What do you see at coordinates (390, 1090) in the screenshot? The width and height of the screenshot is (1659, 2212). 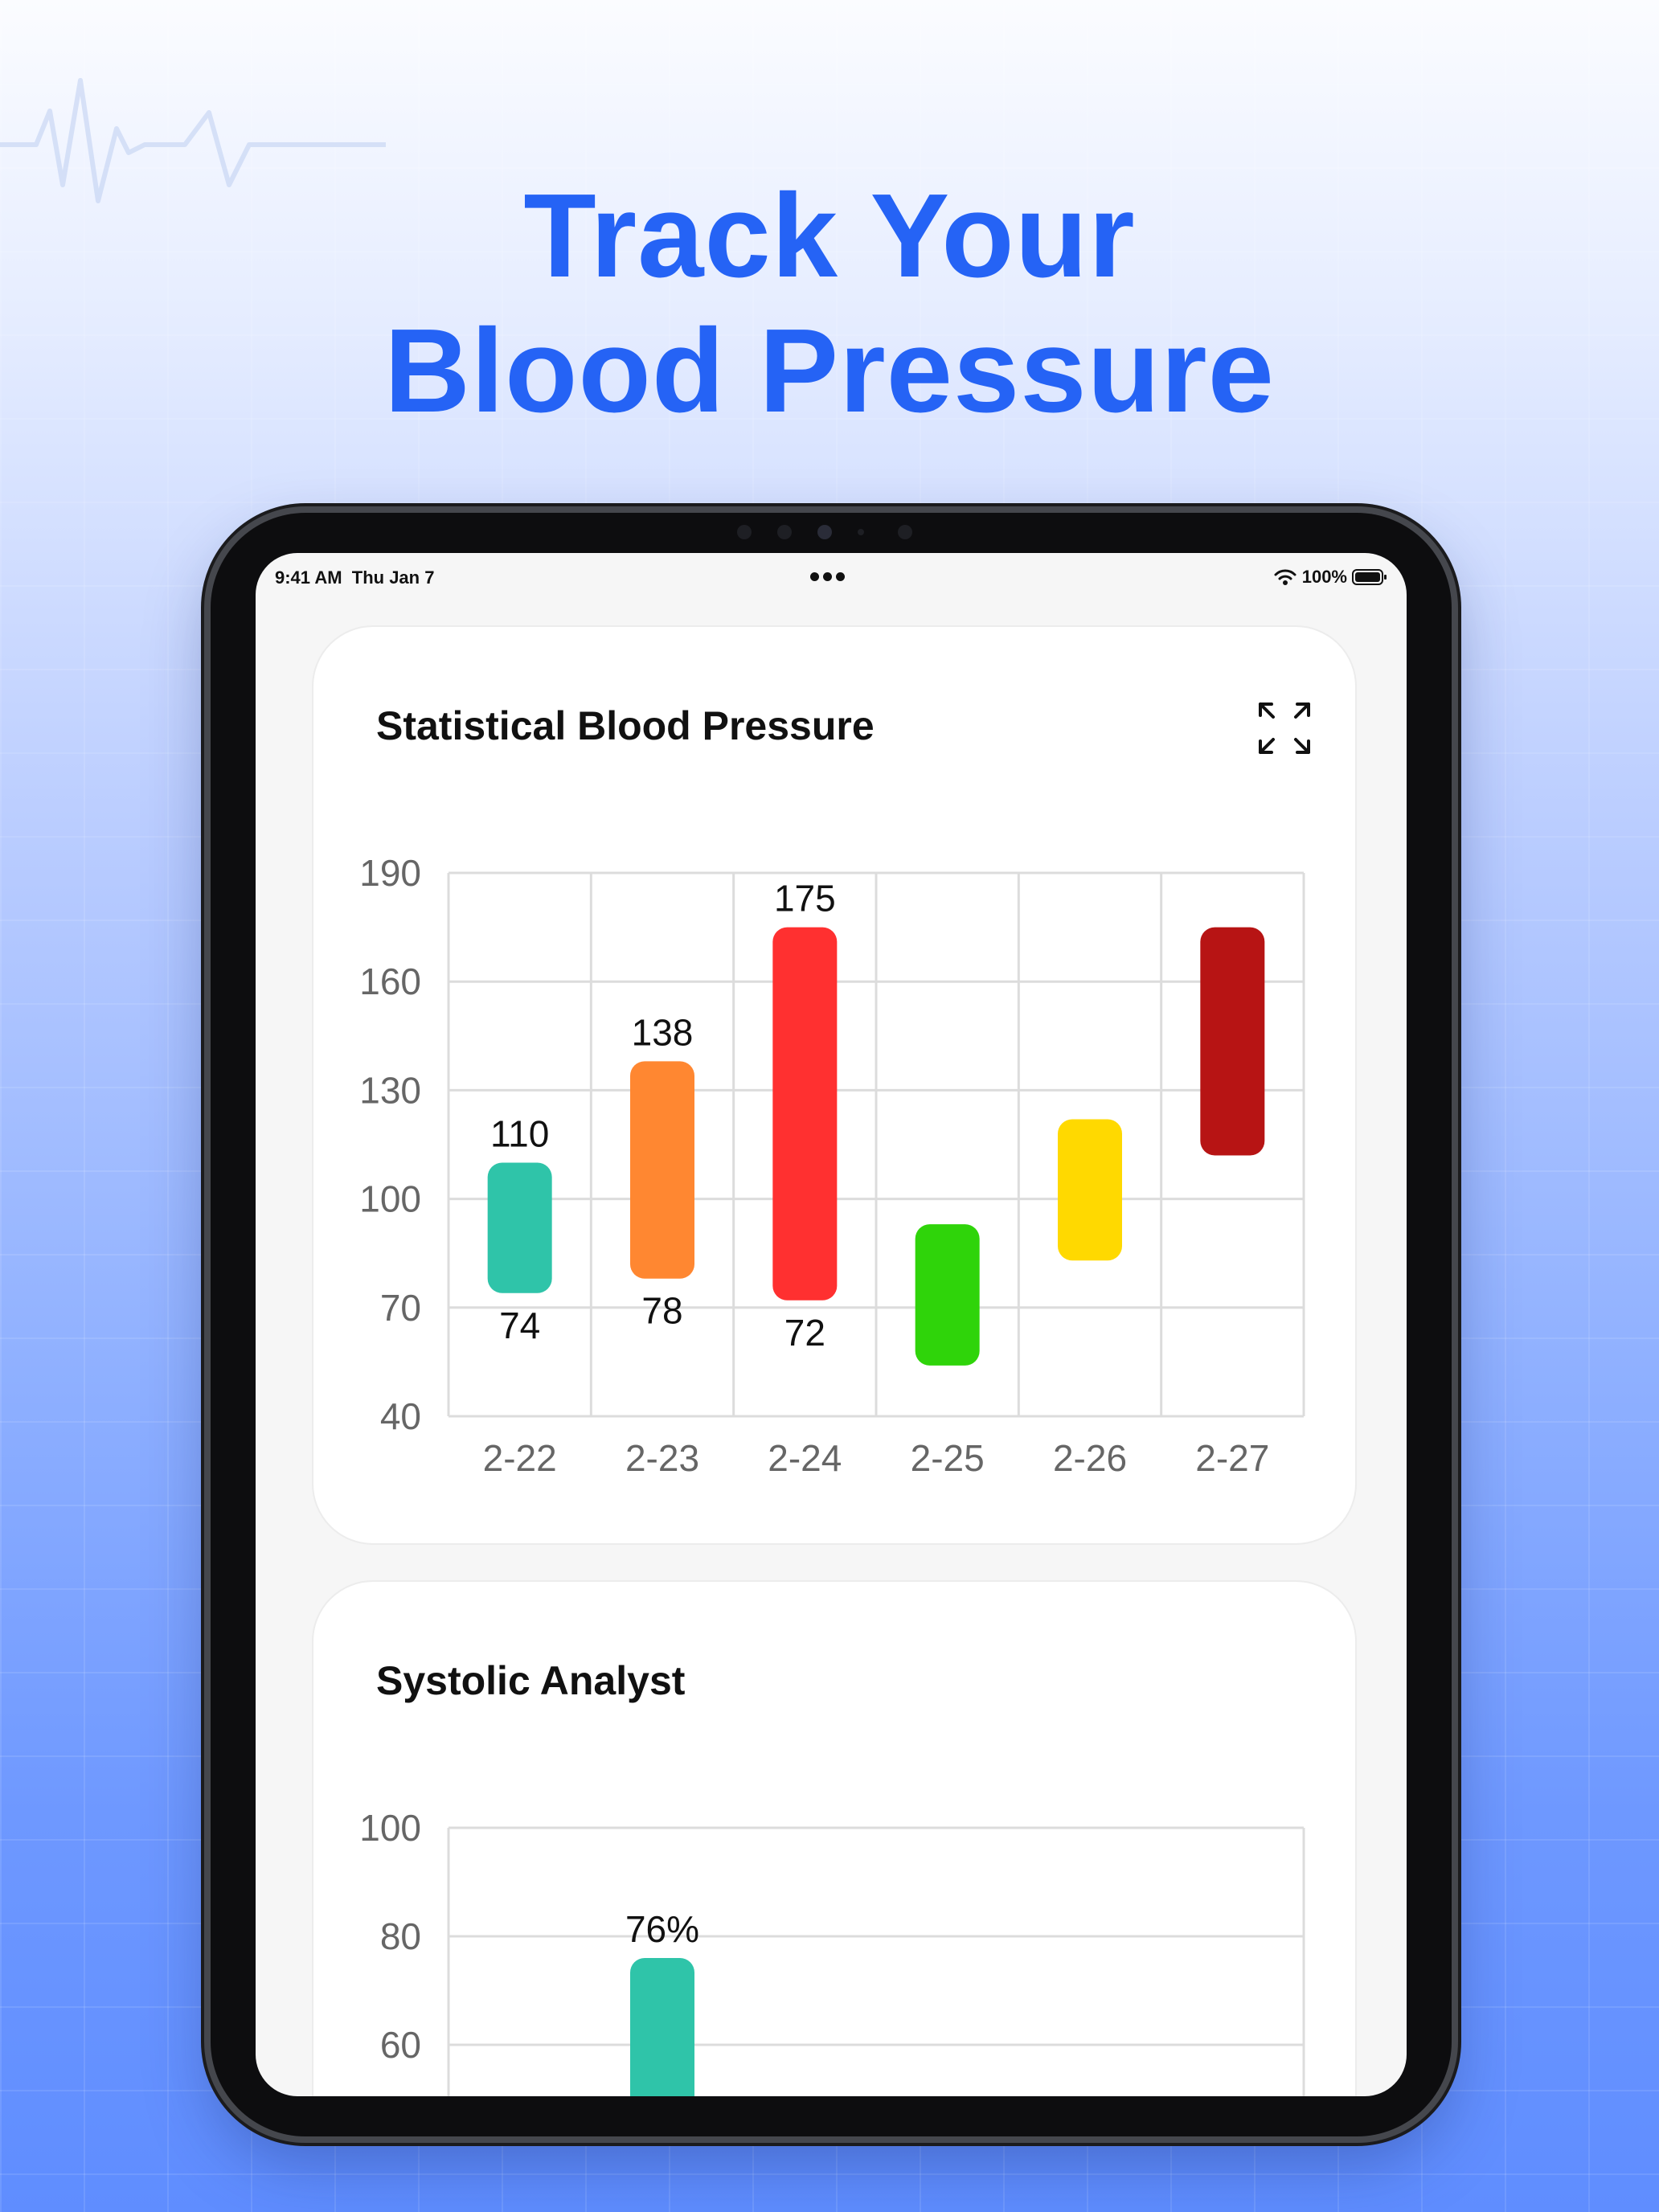 I see `y-tick-label: 130` at bounding box center [390, 1090].